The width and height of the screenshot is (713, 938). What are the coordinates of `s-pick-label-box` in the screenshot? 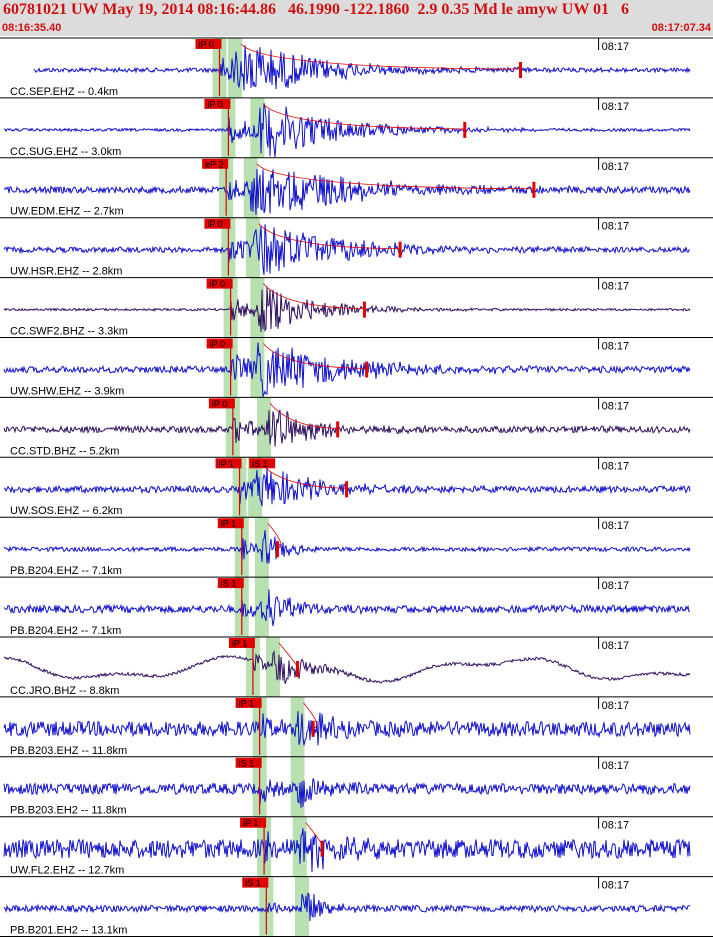 It's located at (262, 463).